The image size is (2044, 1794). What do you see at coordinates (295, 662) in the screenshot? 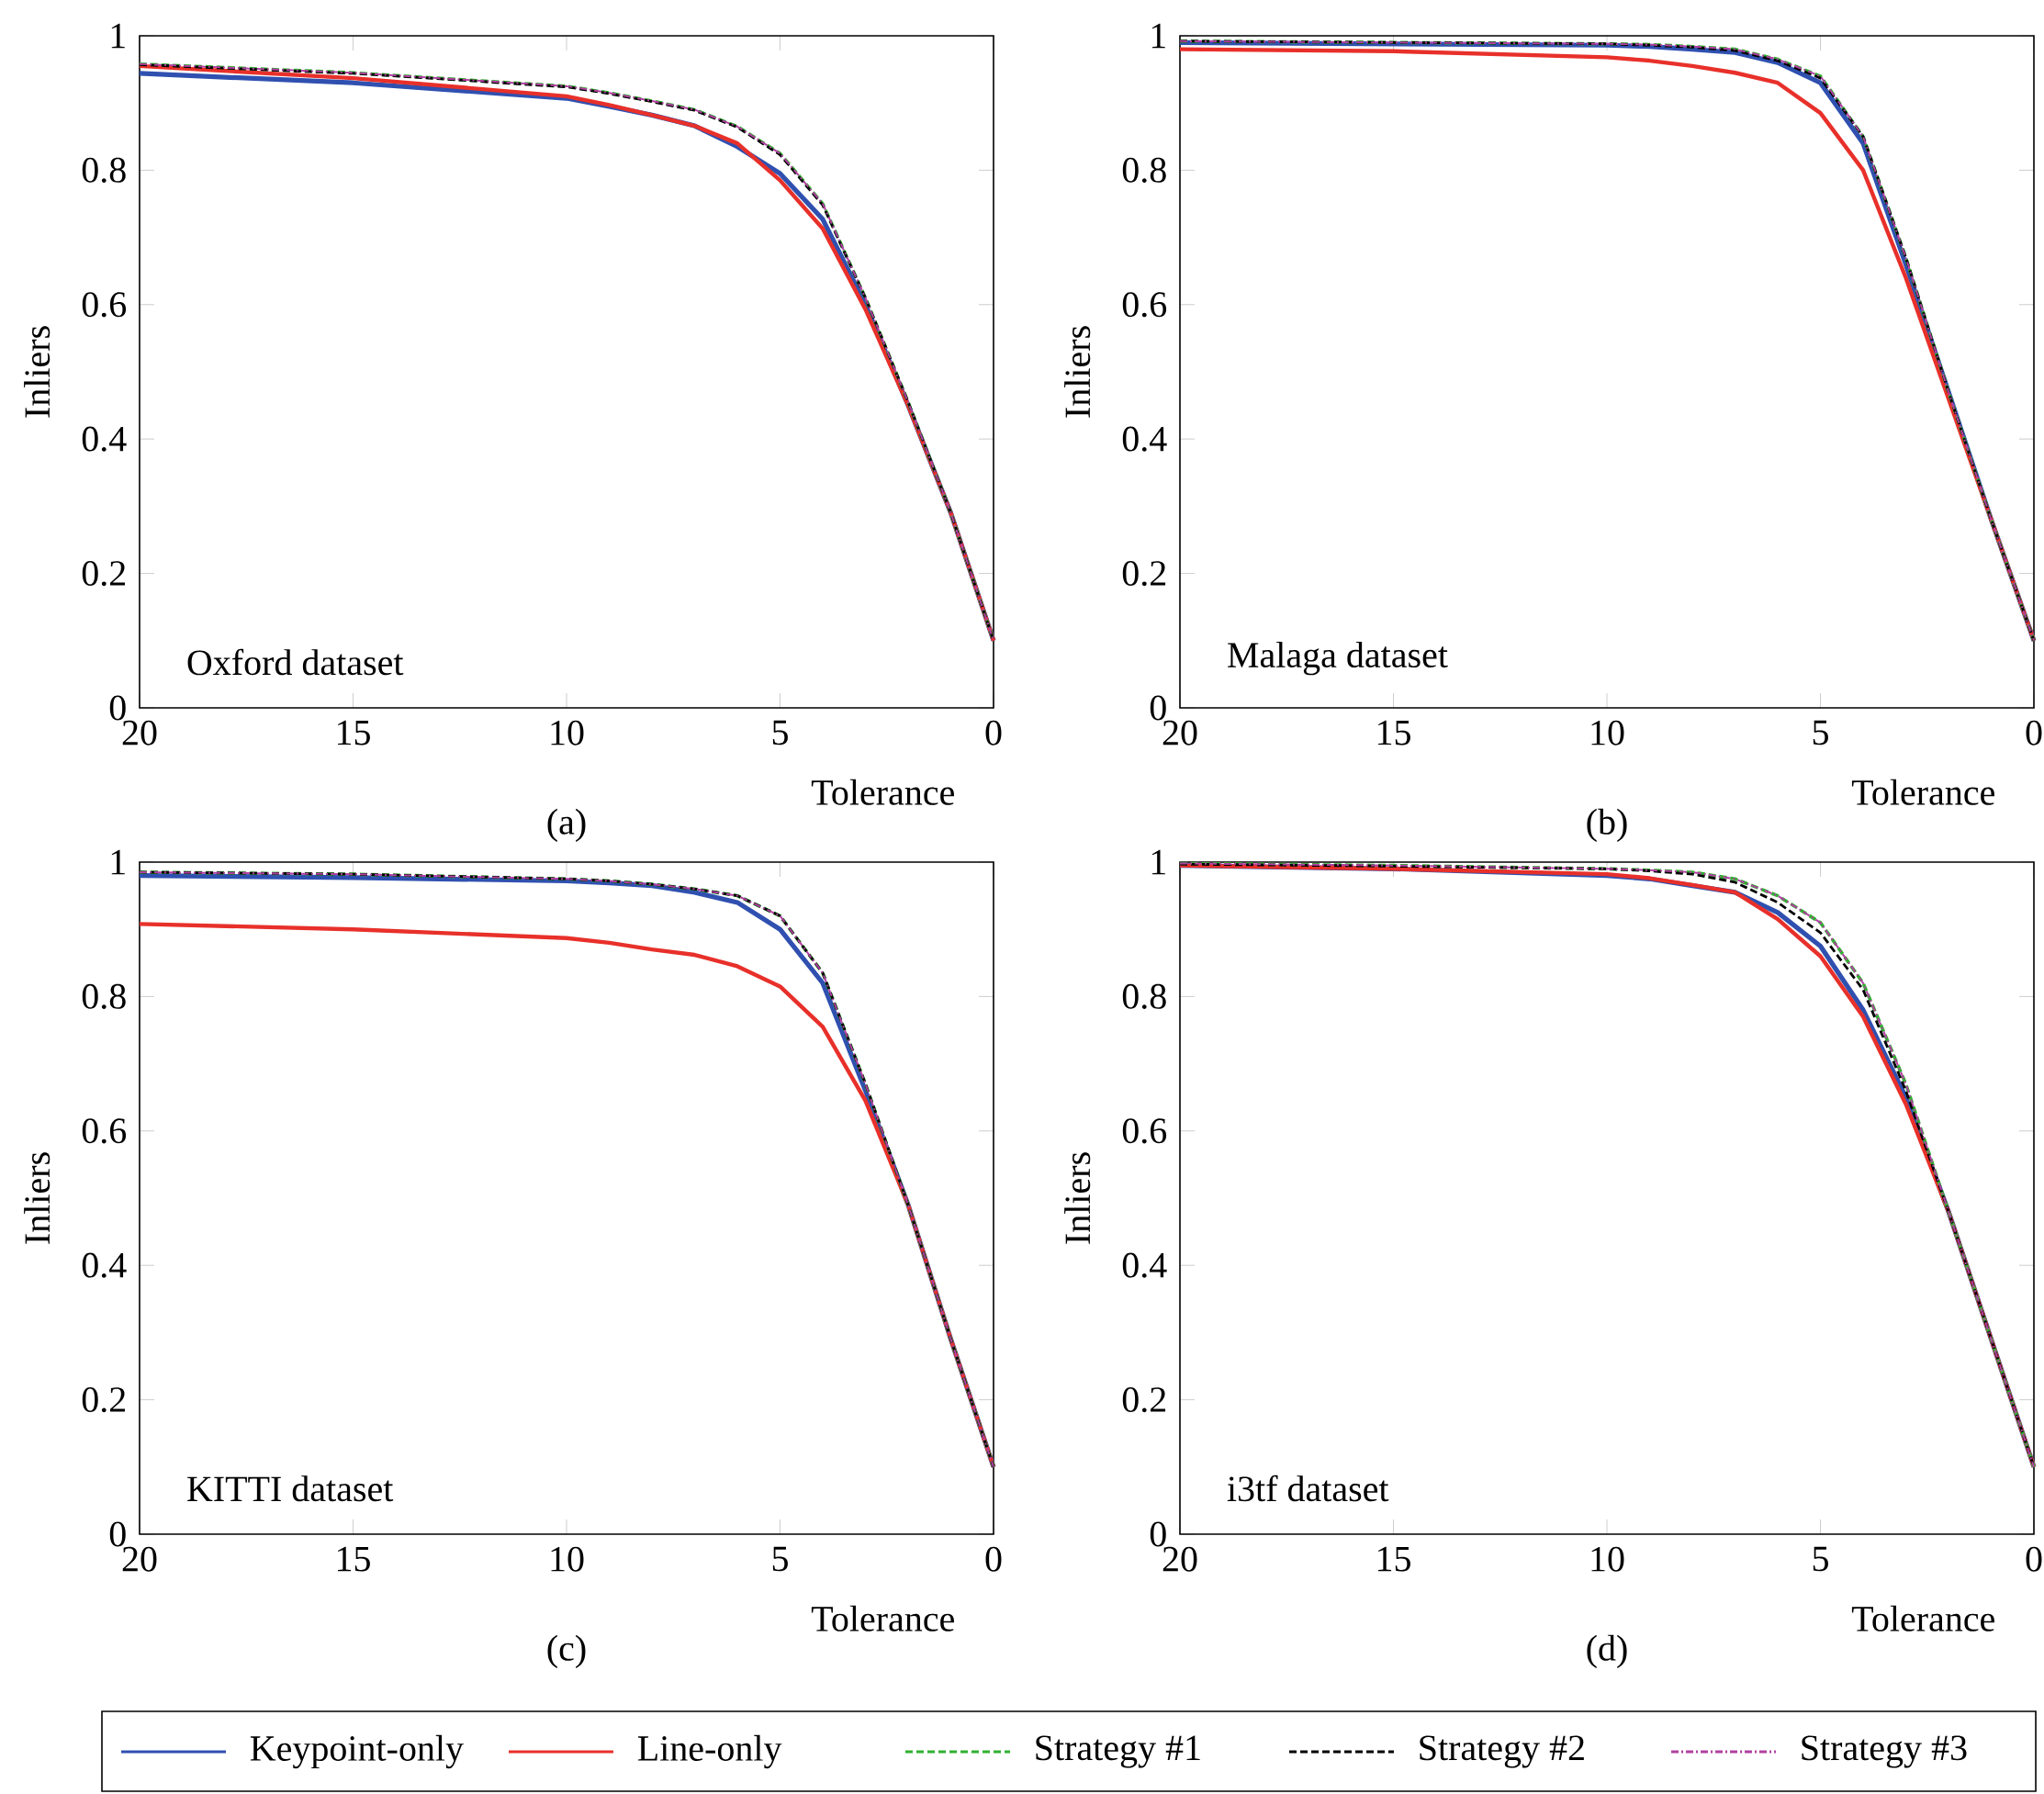
I see `annotation: Oxford dataset` at bounding box center [295, 662].